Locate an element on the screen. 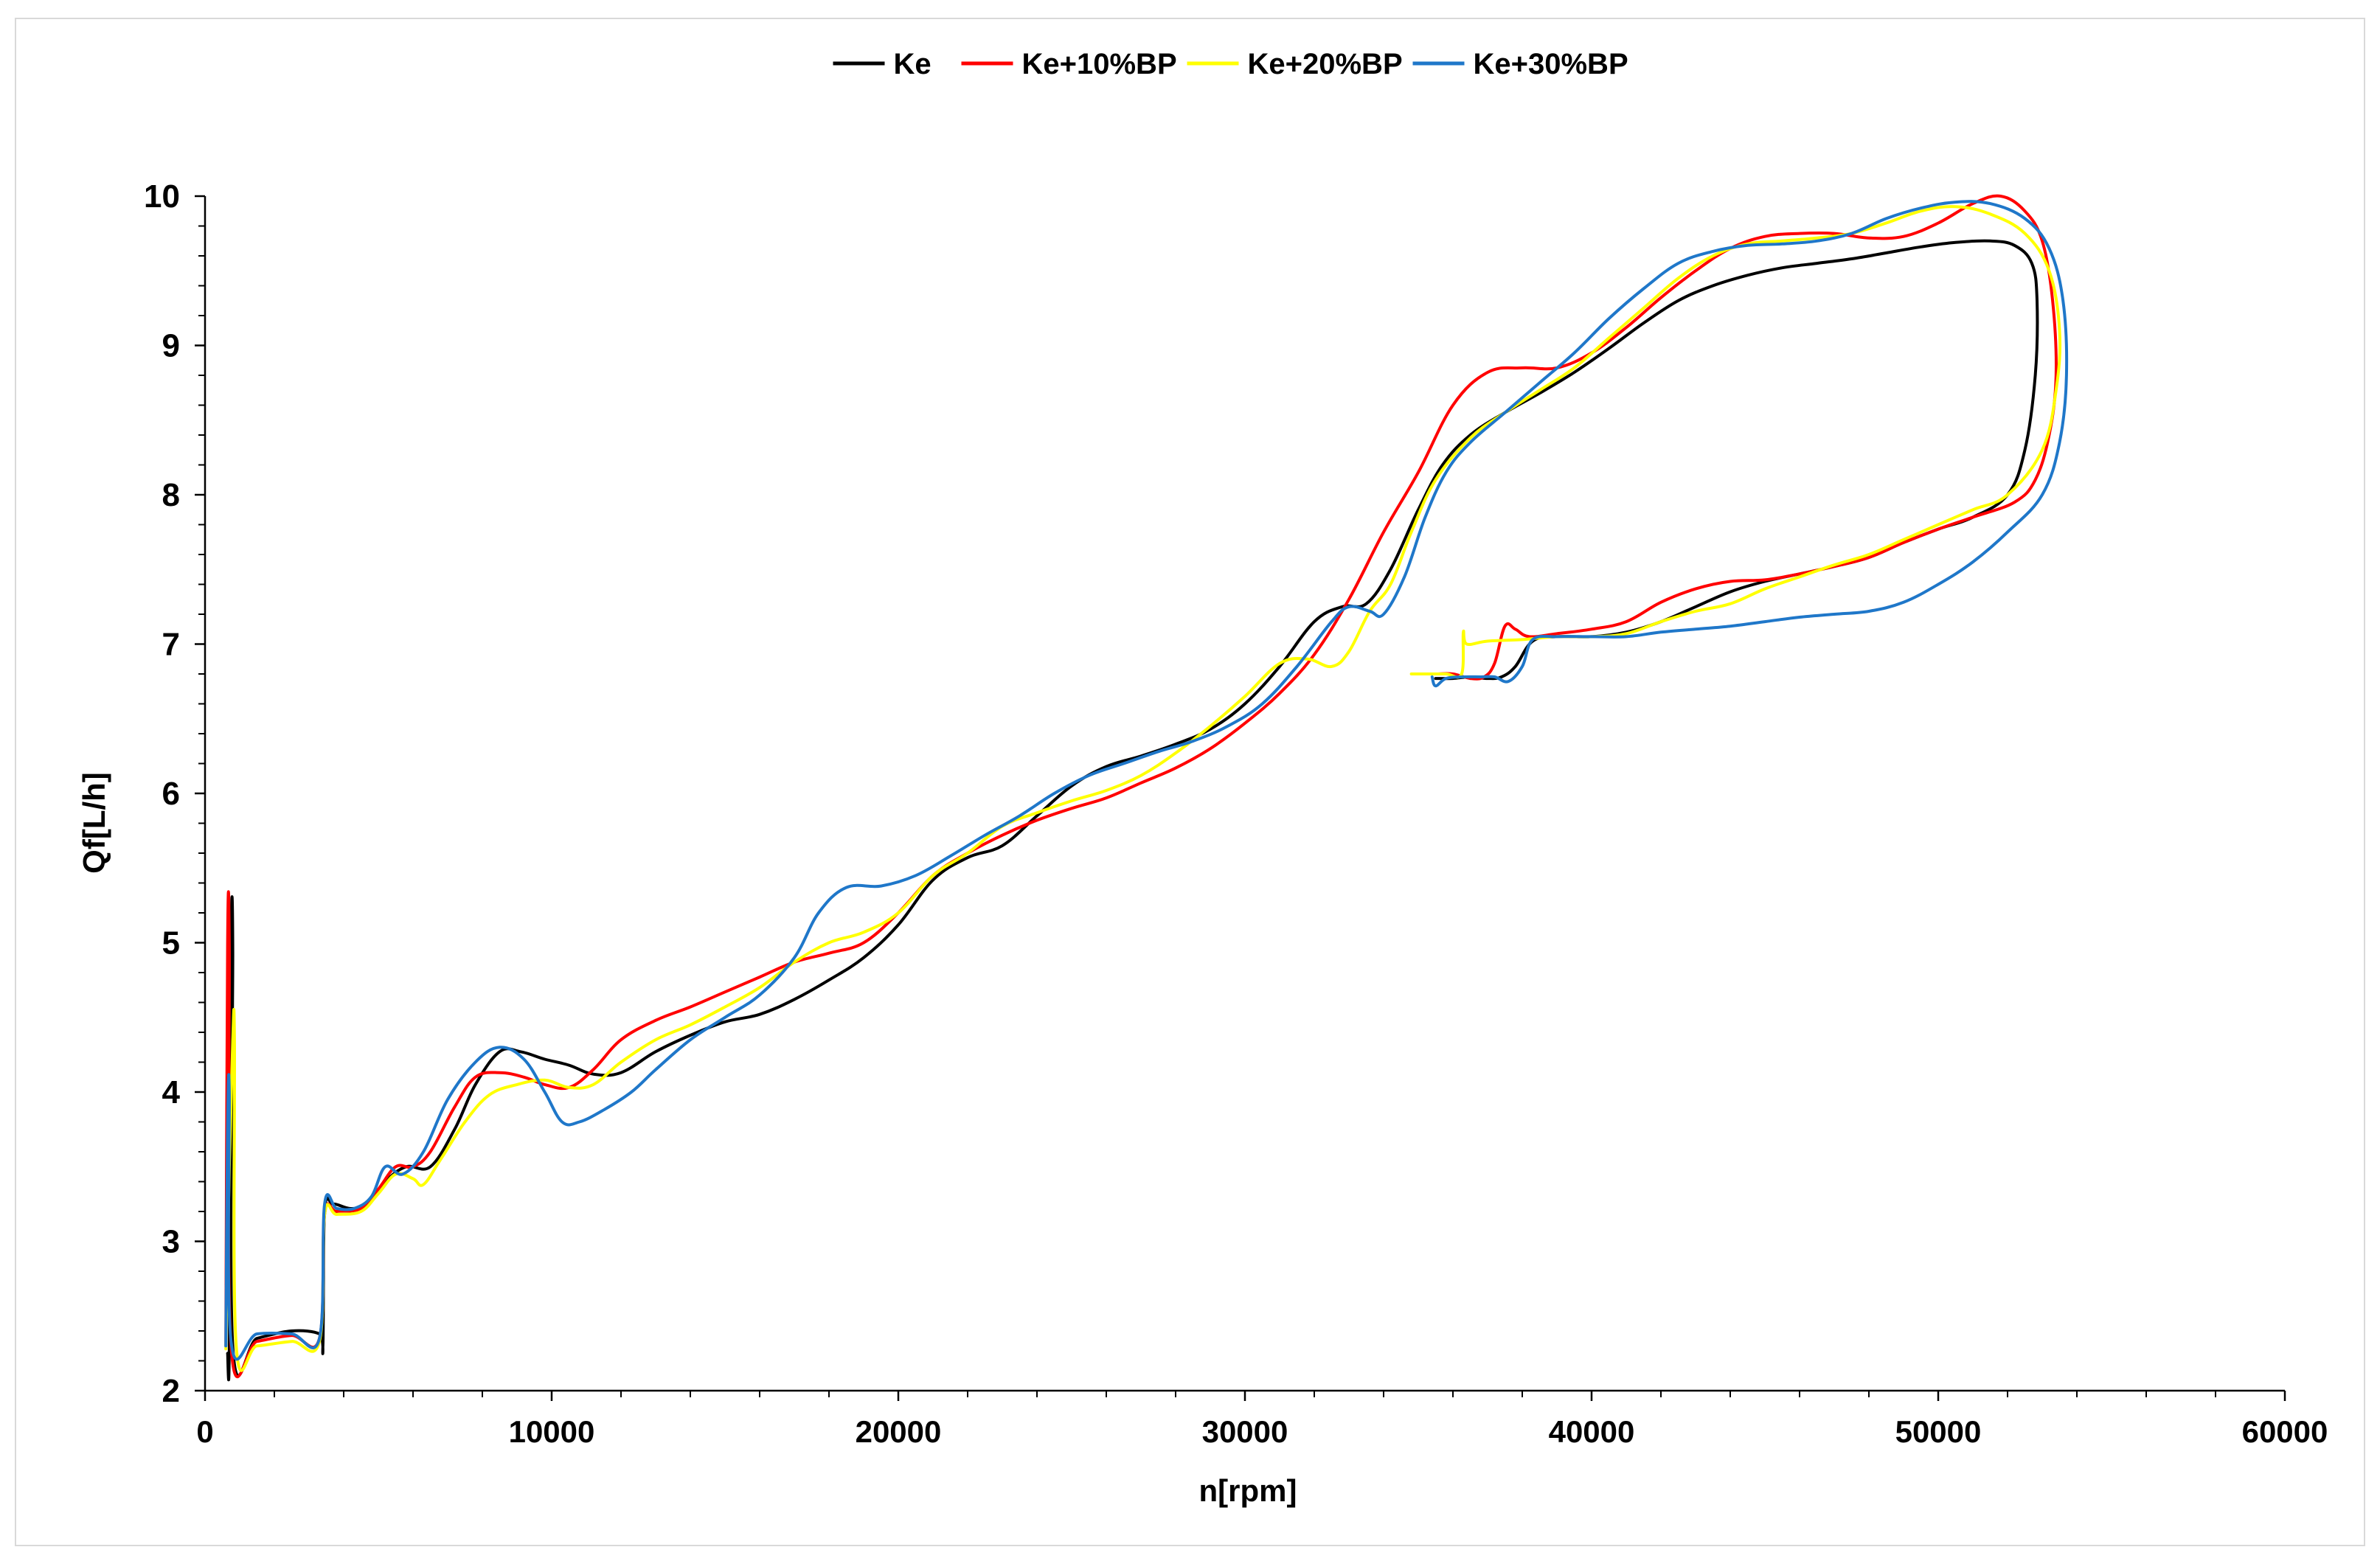  y-tick-label: 8 is located at coordinates (171, 495).